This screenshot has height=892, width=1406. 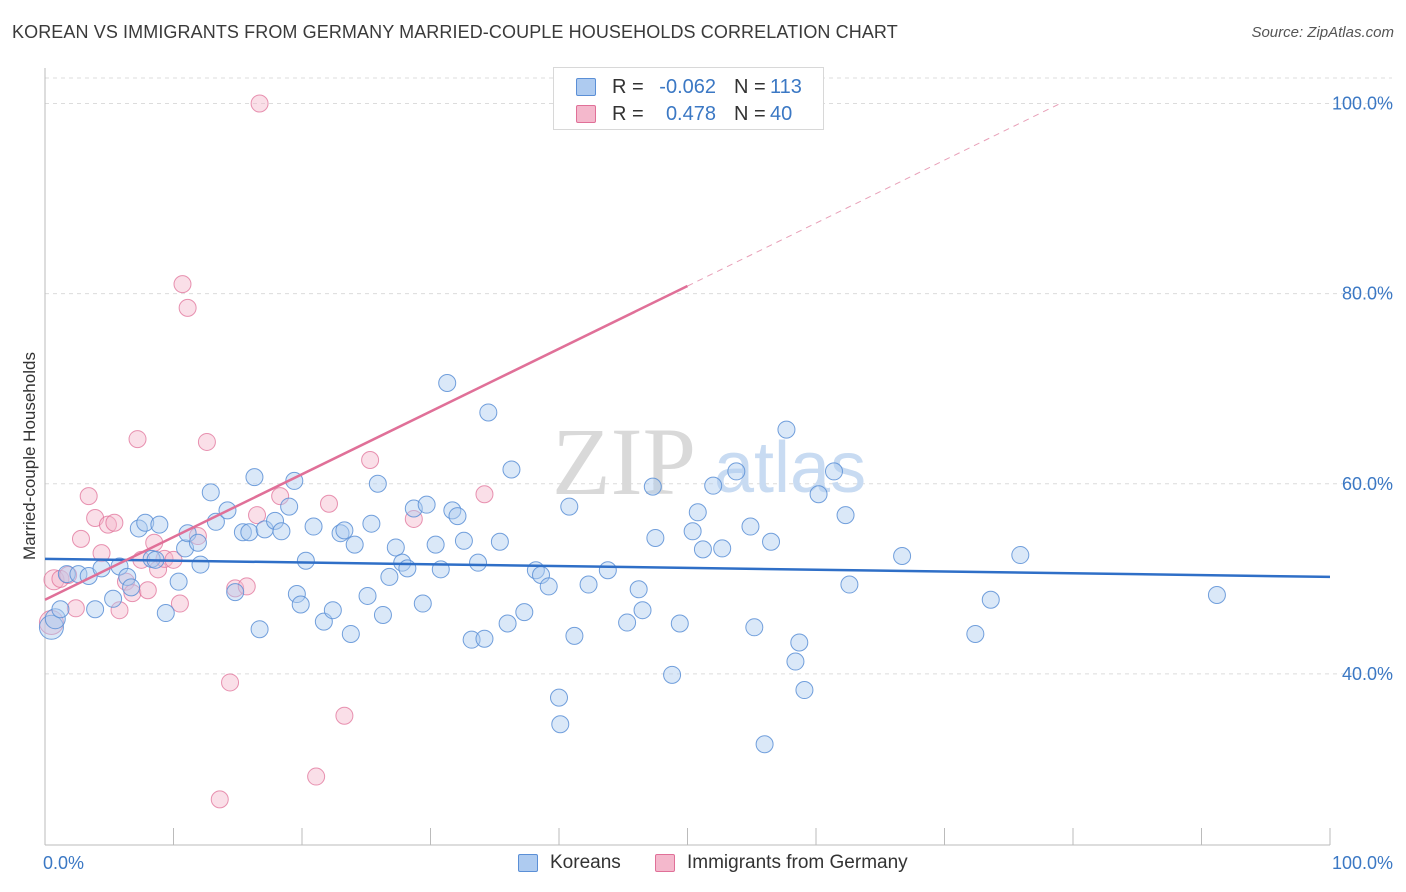 What do you see at coordinates (786, 87) in the screenshot?
I see `legend-n-value: 113` at bounding box center [786, 87].